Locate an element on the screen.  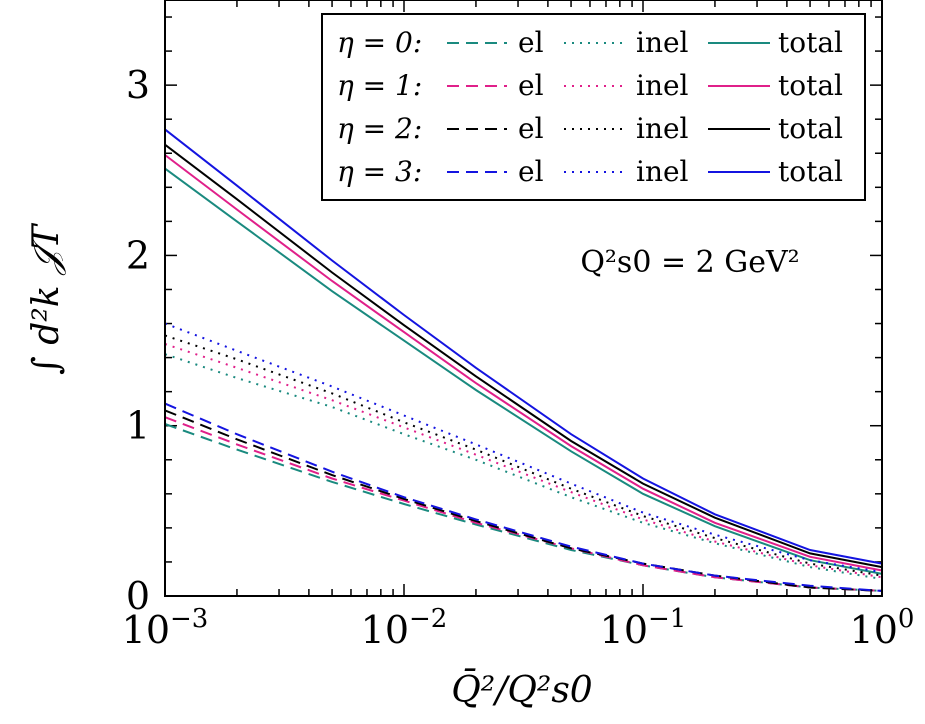
x-tick-label: 10⁻² is located at coordinates (404, 628).